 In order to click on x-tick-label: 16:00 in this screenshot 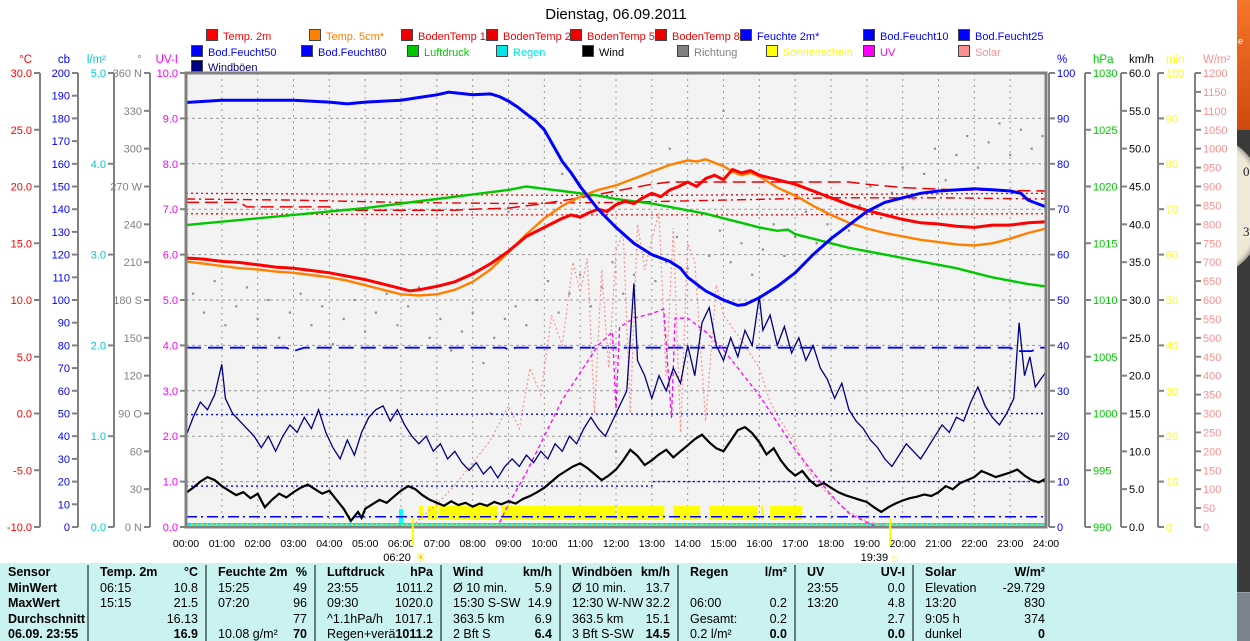, I will do `click(759, 544)`.